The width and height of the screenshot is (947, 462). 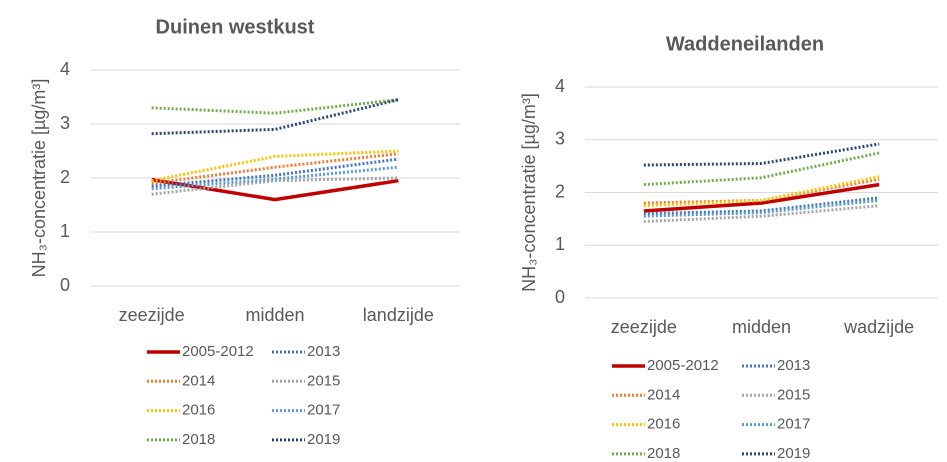 I want to click on x-tick-label: landzijde, so click(x=398, y=315).